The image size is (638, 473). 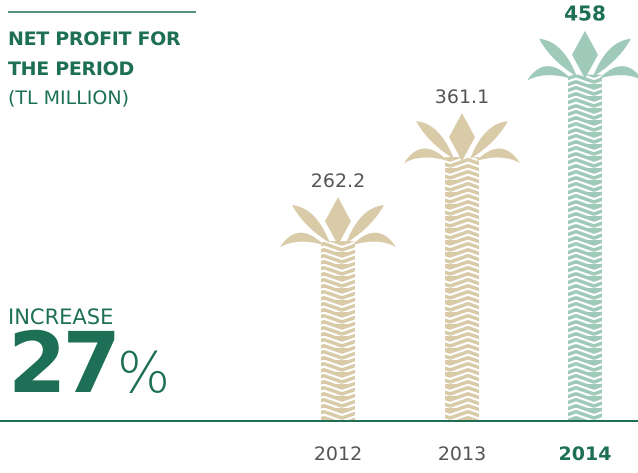 What do you see at coordinates (68, 98) in the screenshot?
I see `chart-subtitle: (TL MILLION)` at bounding box center [68, 98].